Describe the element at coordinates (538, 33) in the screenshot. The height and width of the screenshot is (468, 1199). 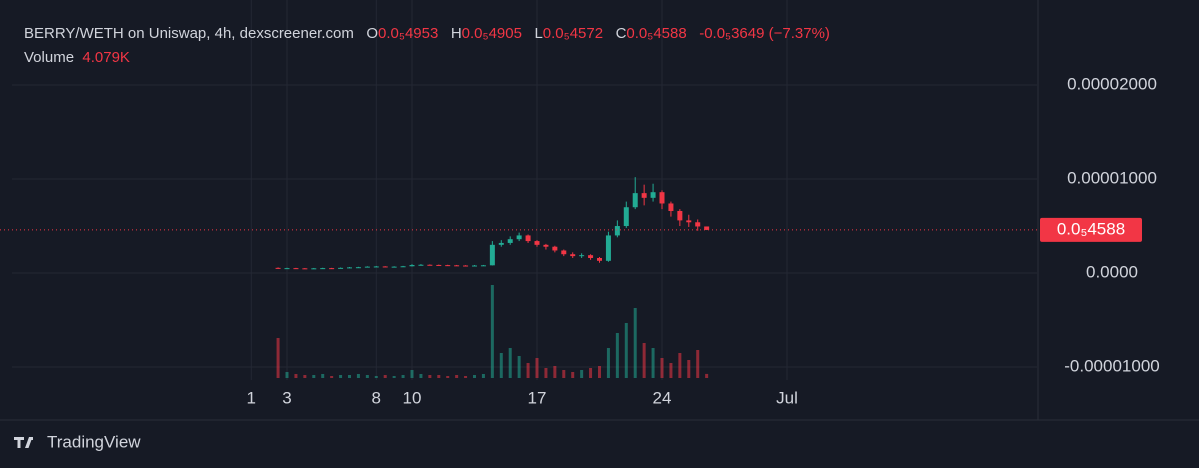
I see `legend-key: L` at that location.